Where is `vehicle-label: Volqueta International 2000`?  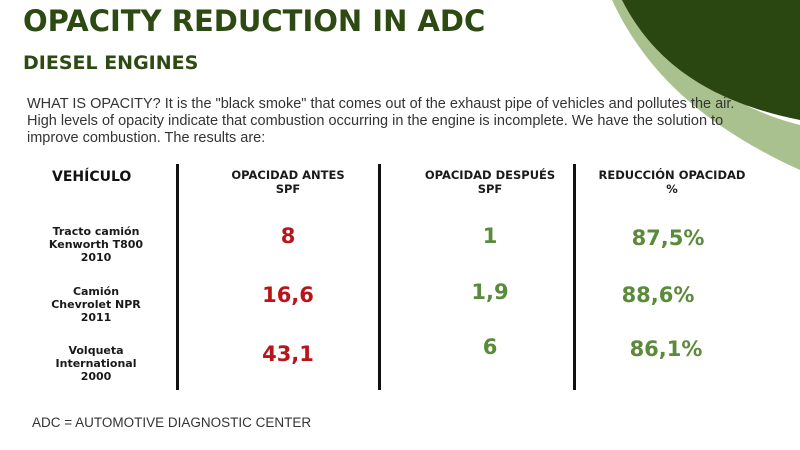 vehicle-label: Volqueta International 2000 is located at coordinates (96, 363).